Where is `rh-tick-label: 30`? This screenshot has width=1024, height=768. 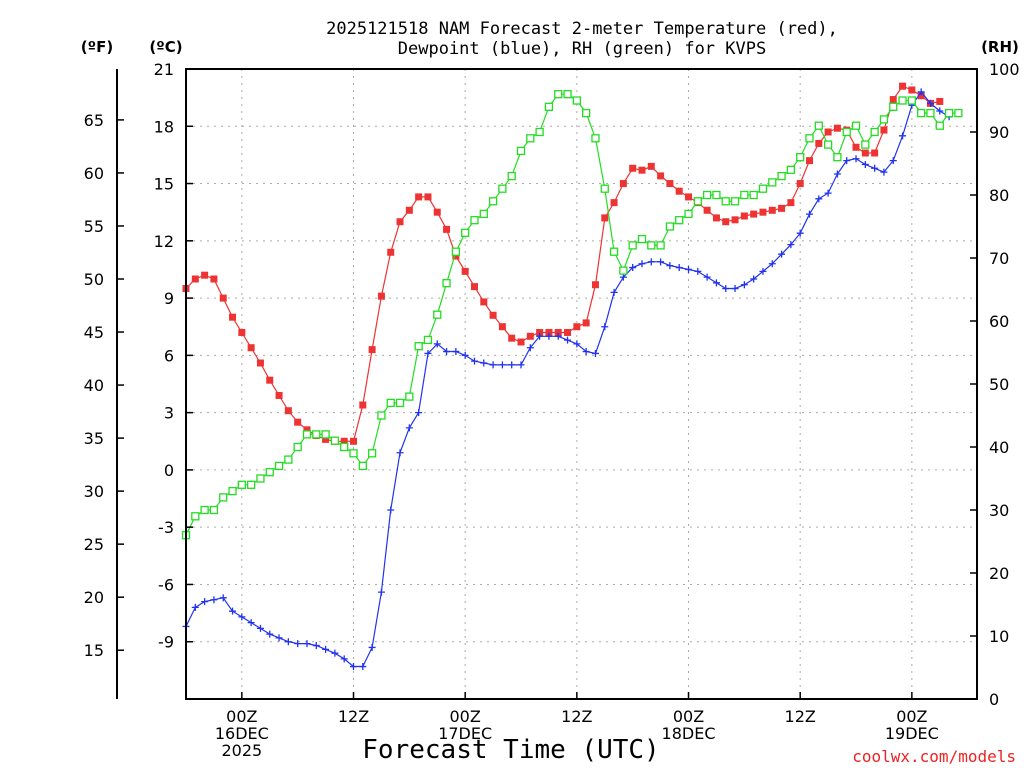
rh-tick-label: 30 is located at coordinates (999, 510).